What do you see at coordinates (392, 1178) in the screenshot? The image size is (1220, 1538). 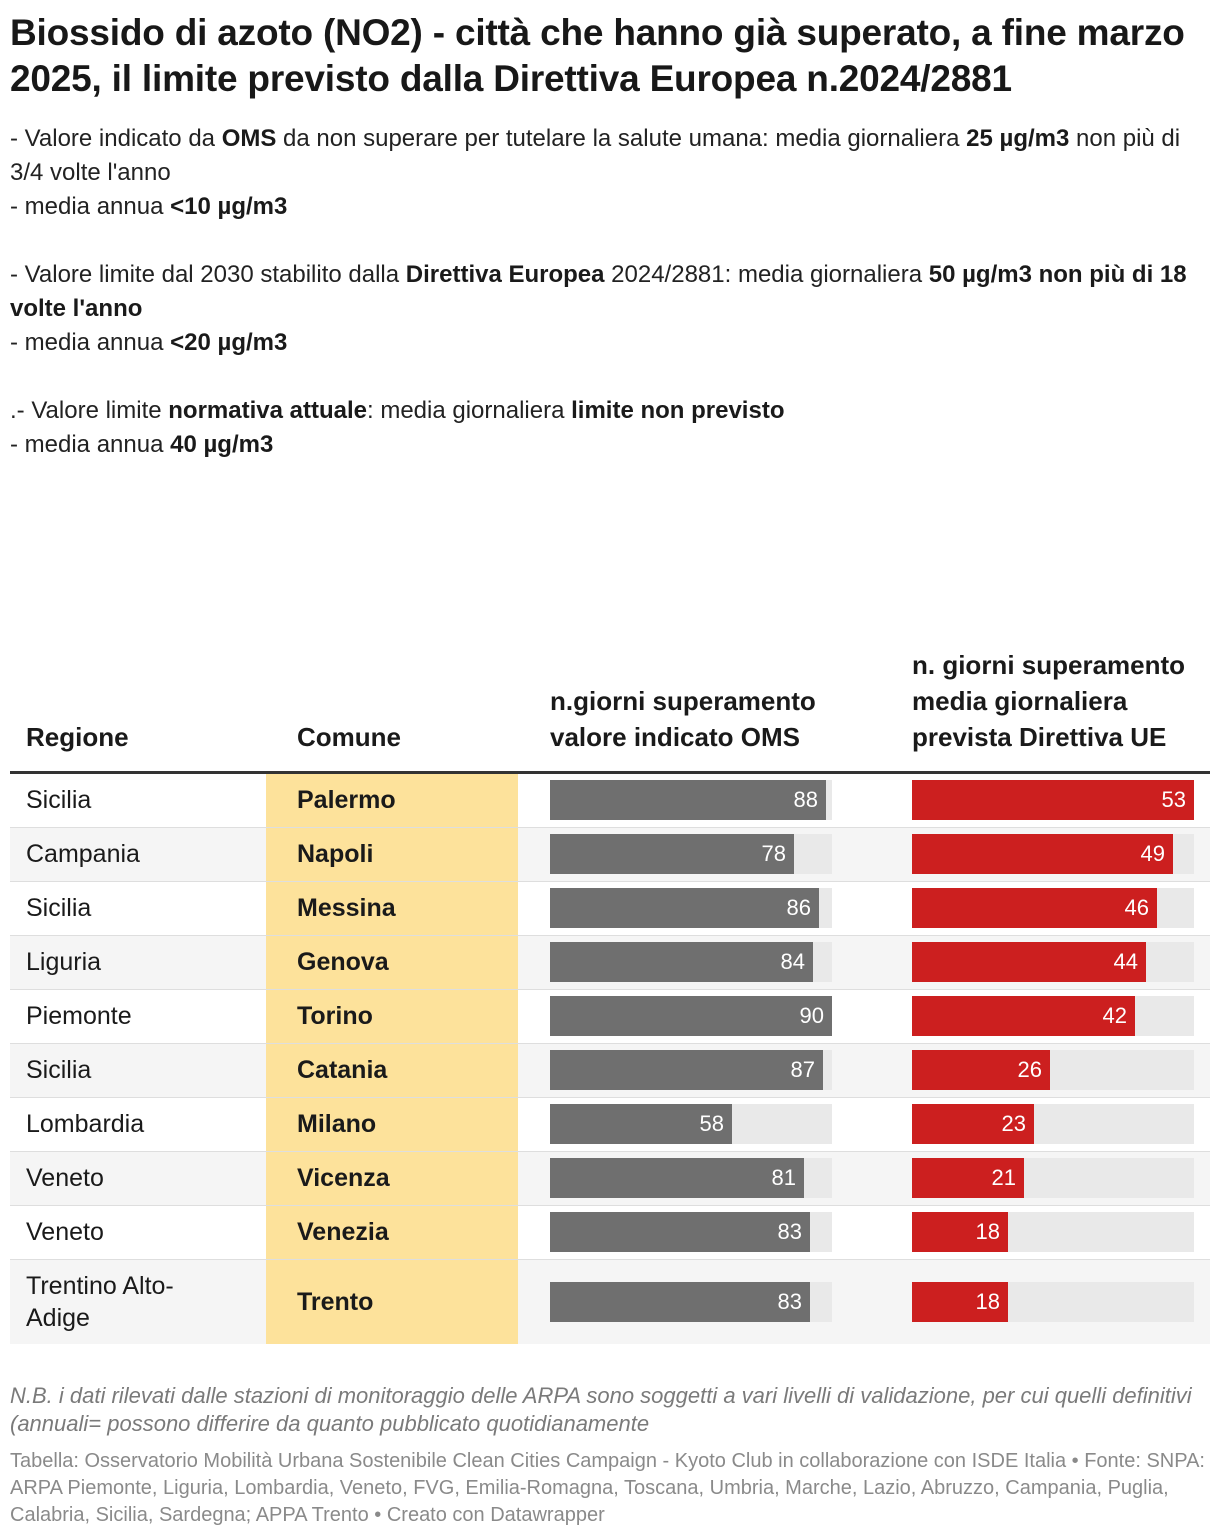 I see `cell-comune: Vicenza` at bounding box center [392, 1178].